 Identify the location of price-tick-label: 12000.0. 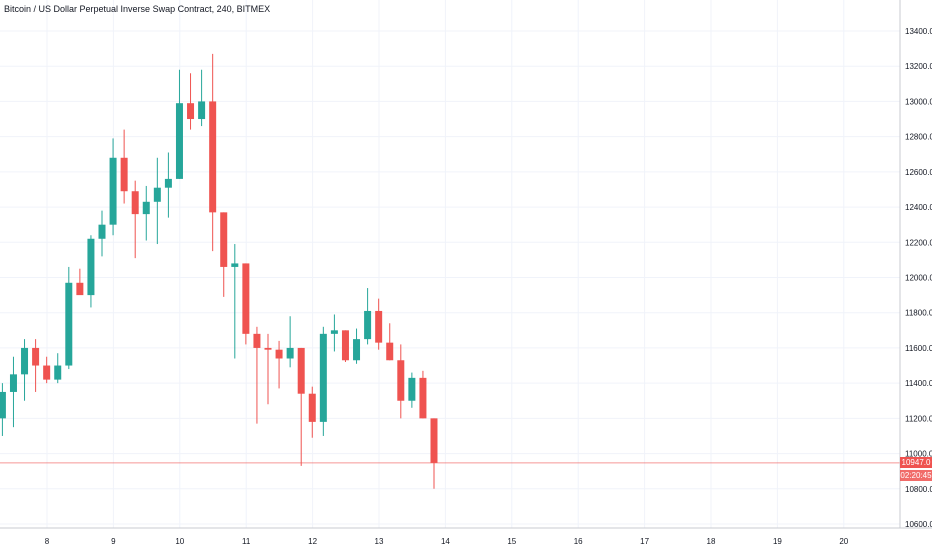
(918, 278).